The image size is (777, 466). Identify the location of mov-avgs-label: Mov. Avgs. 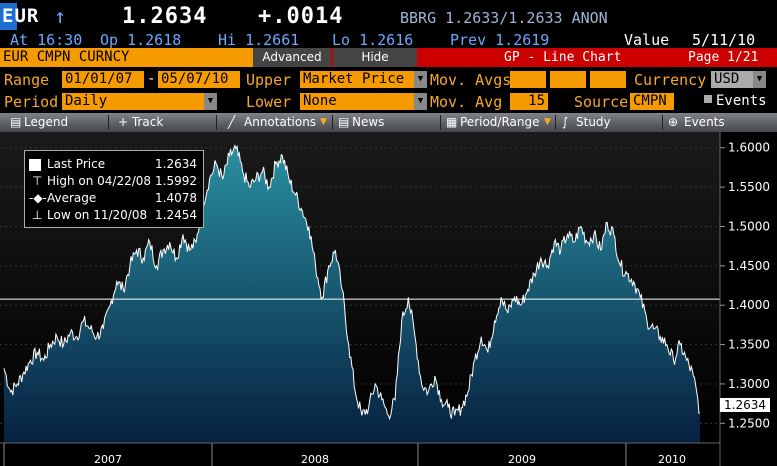
(471, 80).